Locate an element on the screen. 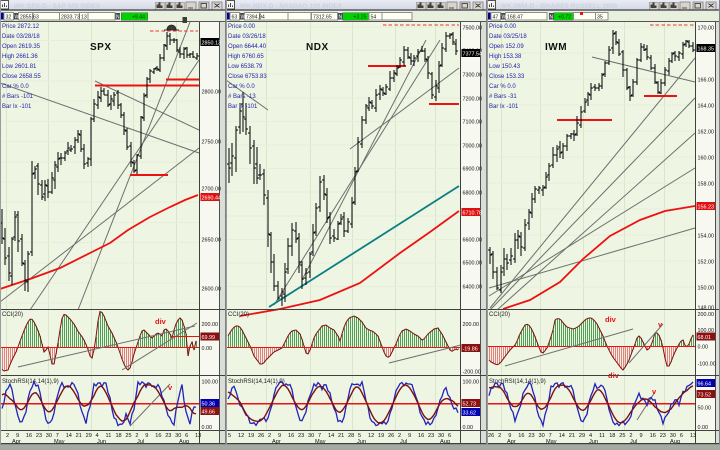 The image size is (720, 450). svg-text: 14 is located at coordinates (331, 436).